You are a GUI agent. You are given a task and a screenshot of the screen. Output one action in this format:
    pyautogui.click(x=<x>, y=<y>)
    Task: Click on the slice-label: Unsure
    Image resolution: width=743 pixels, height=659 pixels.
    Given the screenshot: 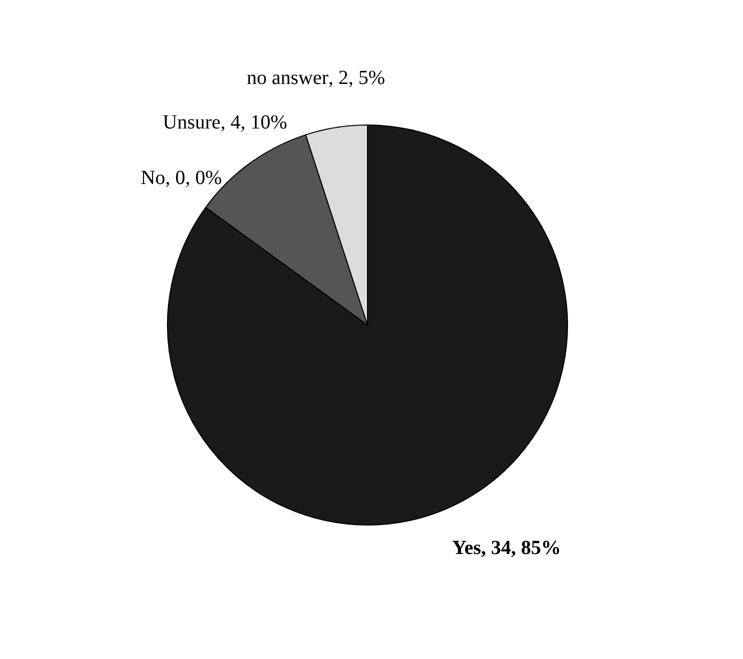 What is the action you would take?
    pyautogui.click(x=191, y=123)
    